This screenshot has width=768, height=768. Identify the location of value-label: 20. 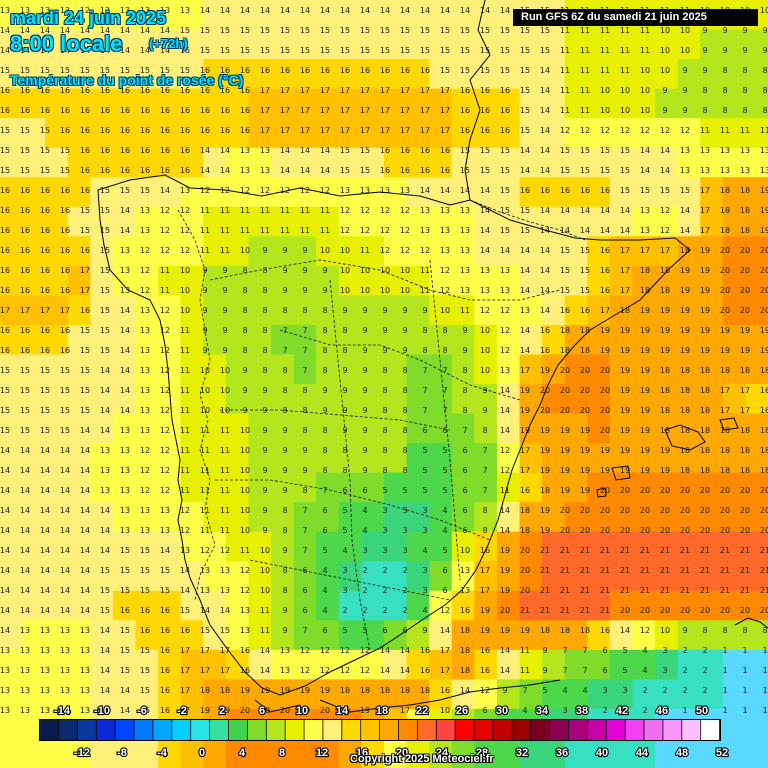
(525, 590).